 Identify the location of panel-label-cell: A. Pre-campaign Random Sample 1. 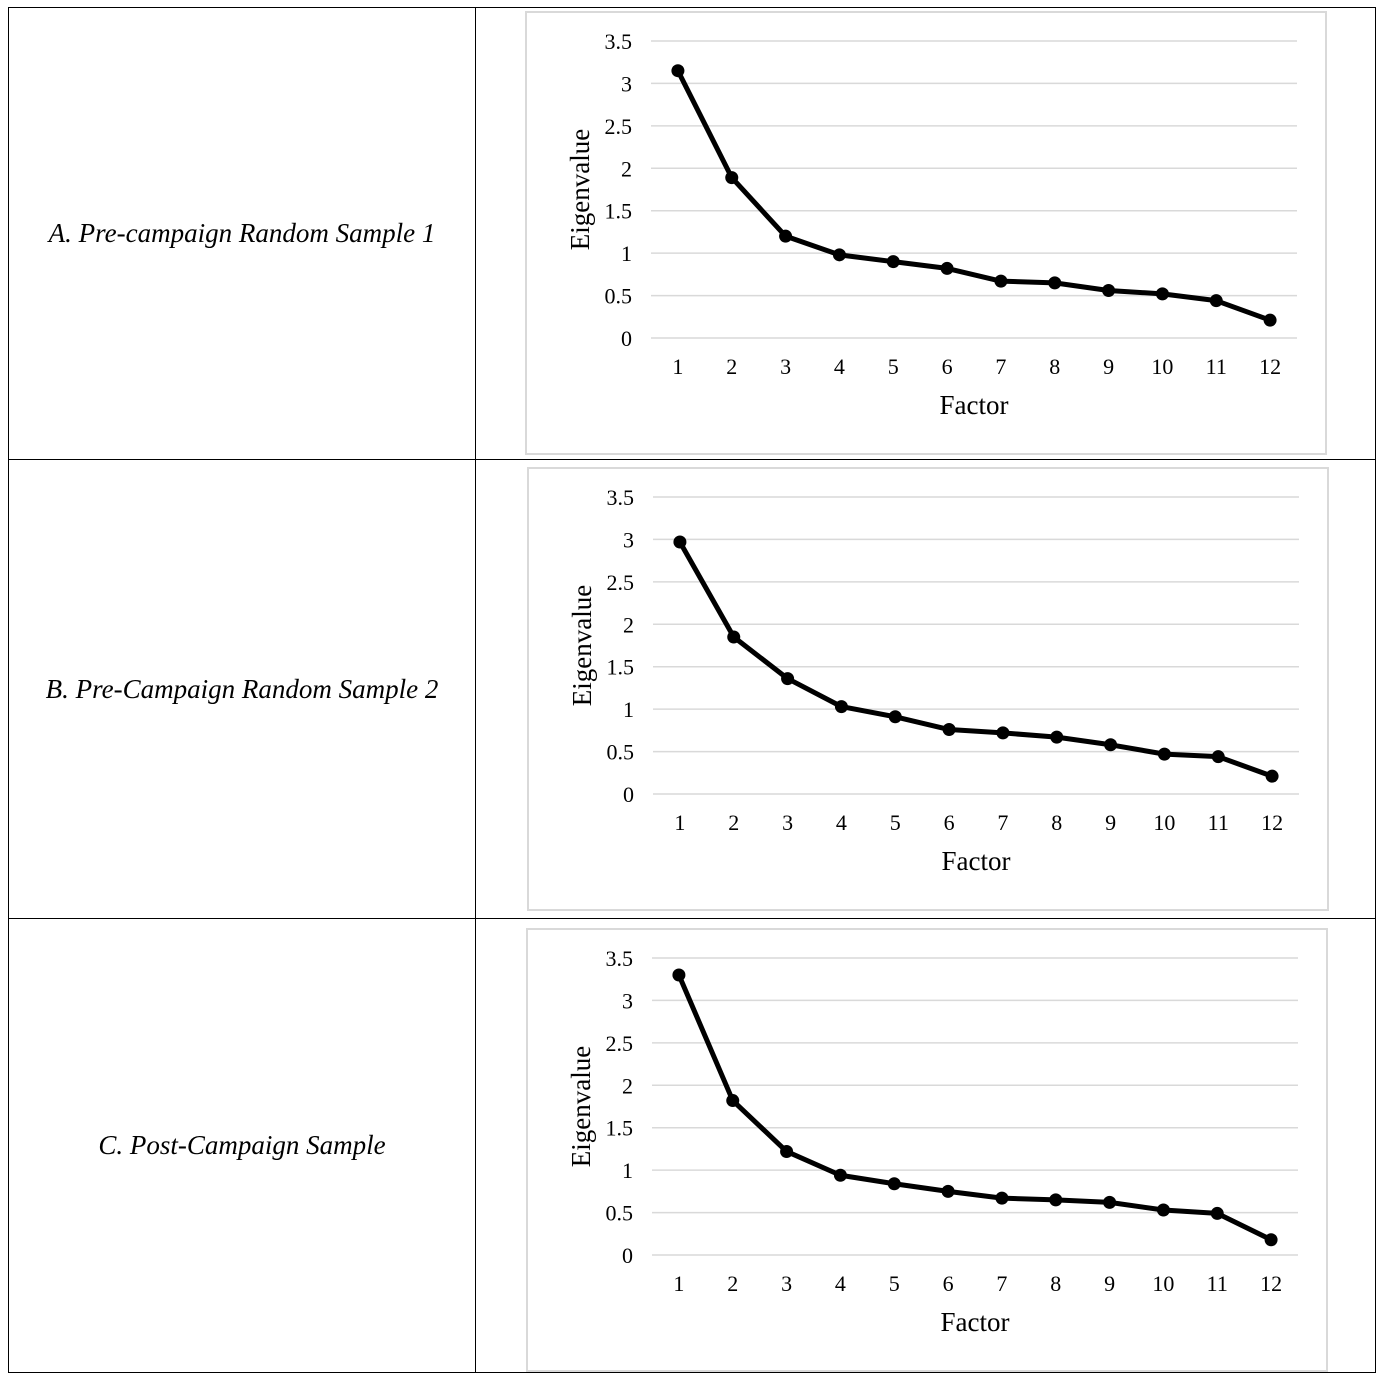
(242, 233).